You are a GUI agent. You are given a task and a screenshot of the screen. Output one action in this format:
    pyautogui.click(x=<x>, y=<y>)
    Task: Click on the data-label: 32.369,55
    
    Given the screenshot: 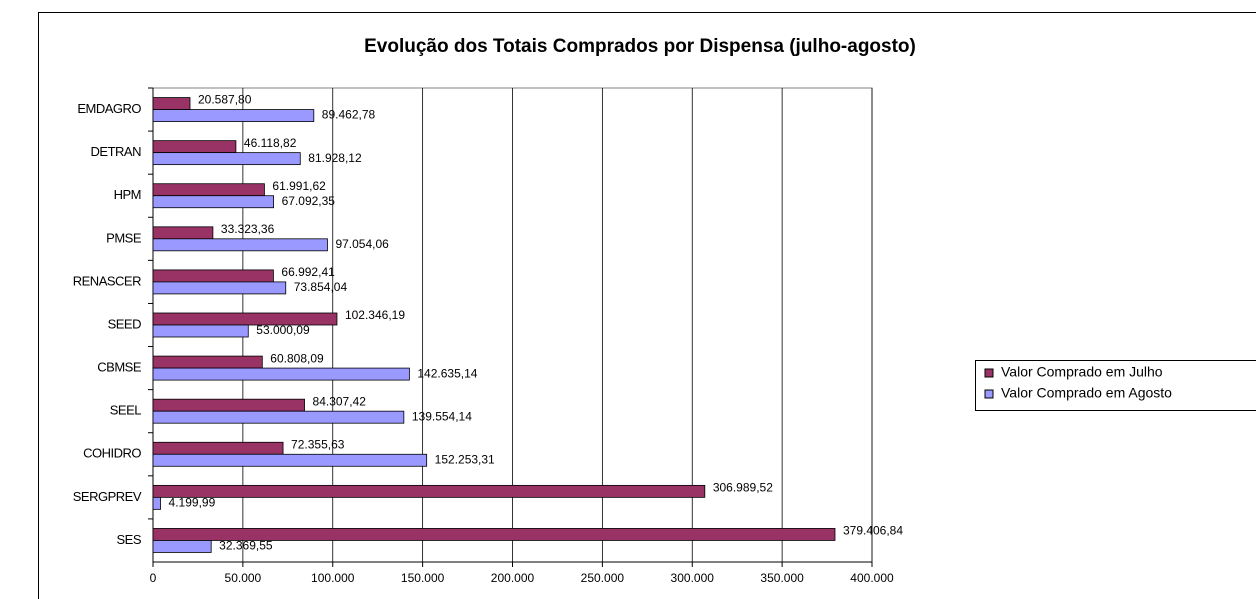 What is the action you would take?
    pyautogui.click(x=246, y=546)
    